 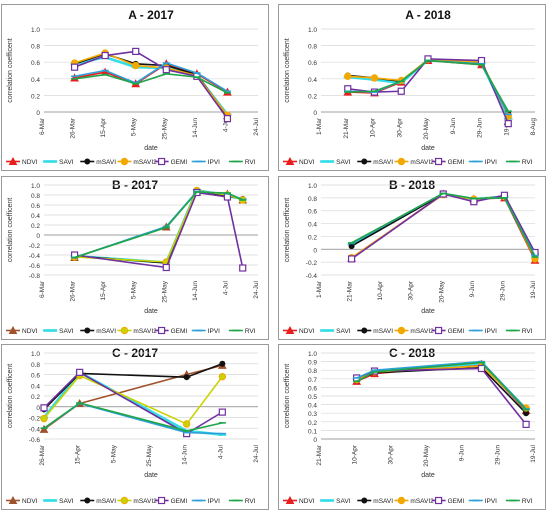 What do you see at coordinates (390, 454) in the screenshot?
I see `x-tick-label: 30-Apr` at bounding box center [390, 454].